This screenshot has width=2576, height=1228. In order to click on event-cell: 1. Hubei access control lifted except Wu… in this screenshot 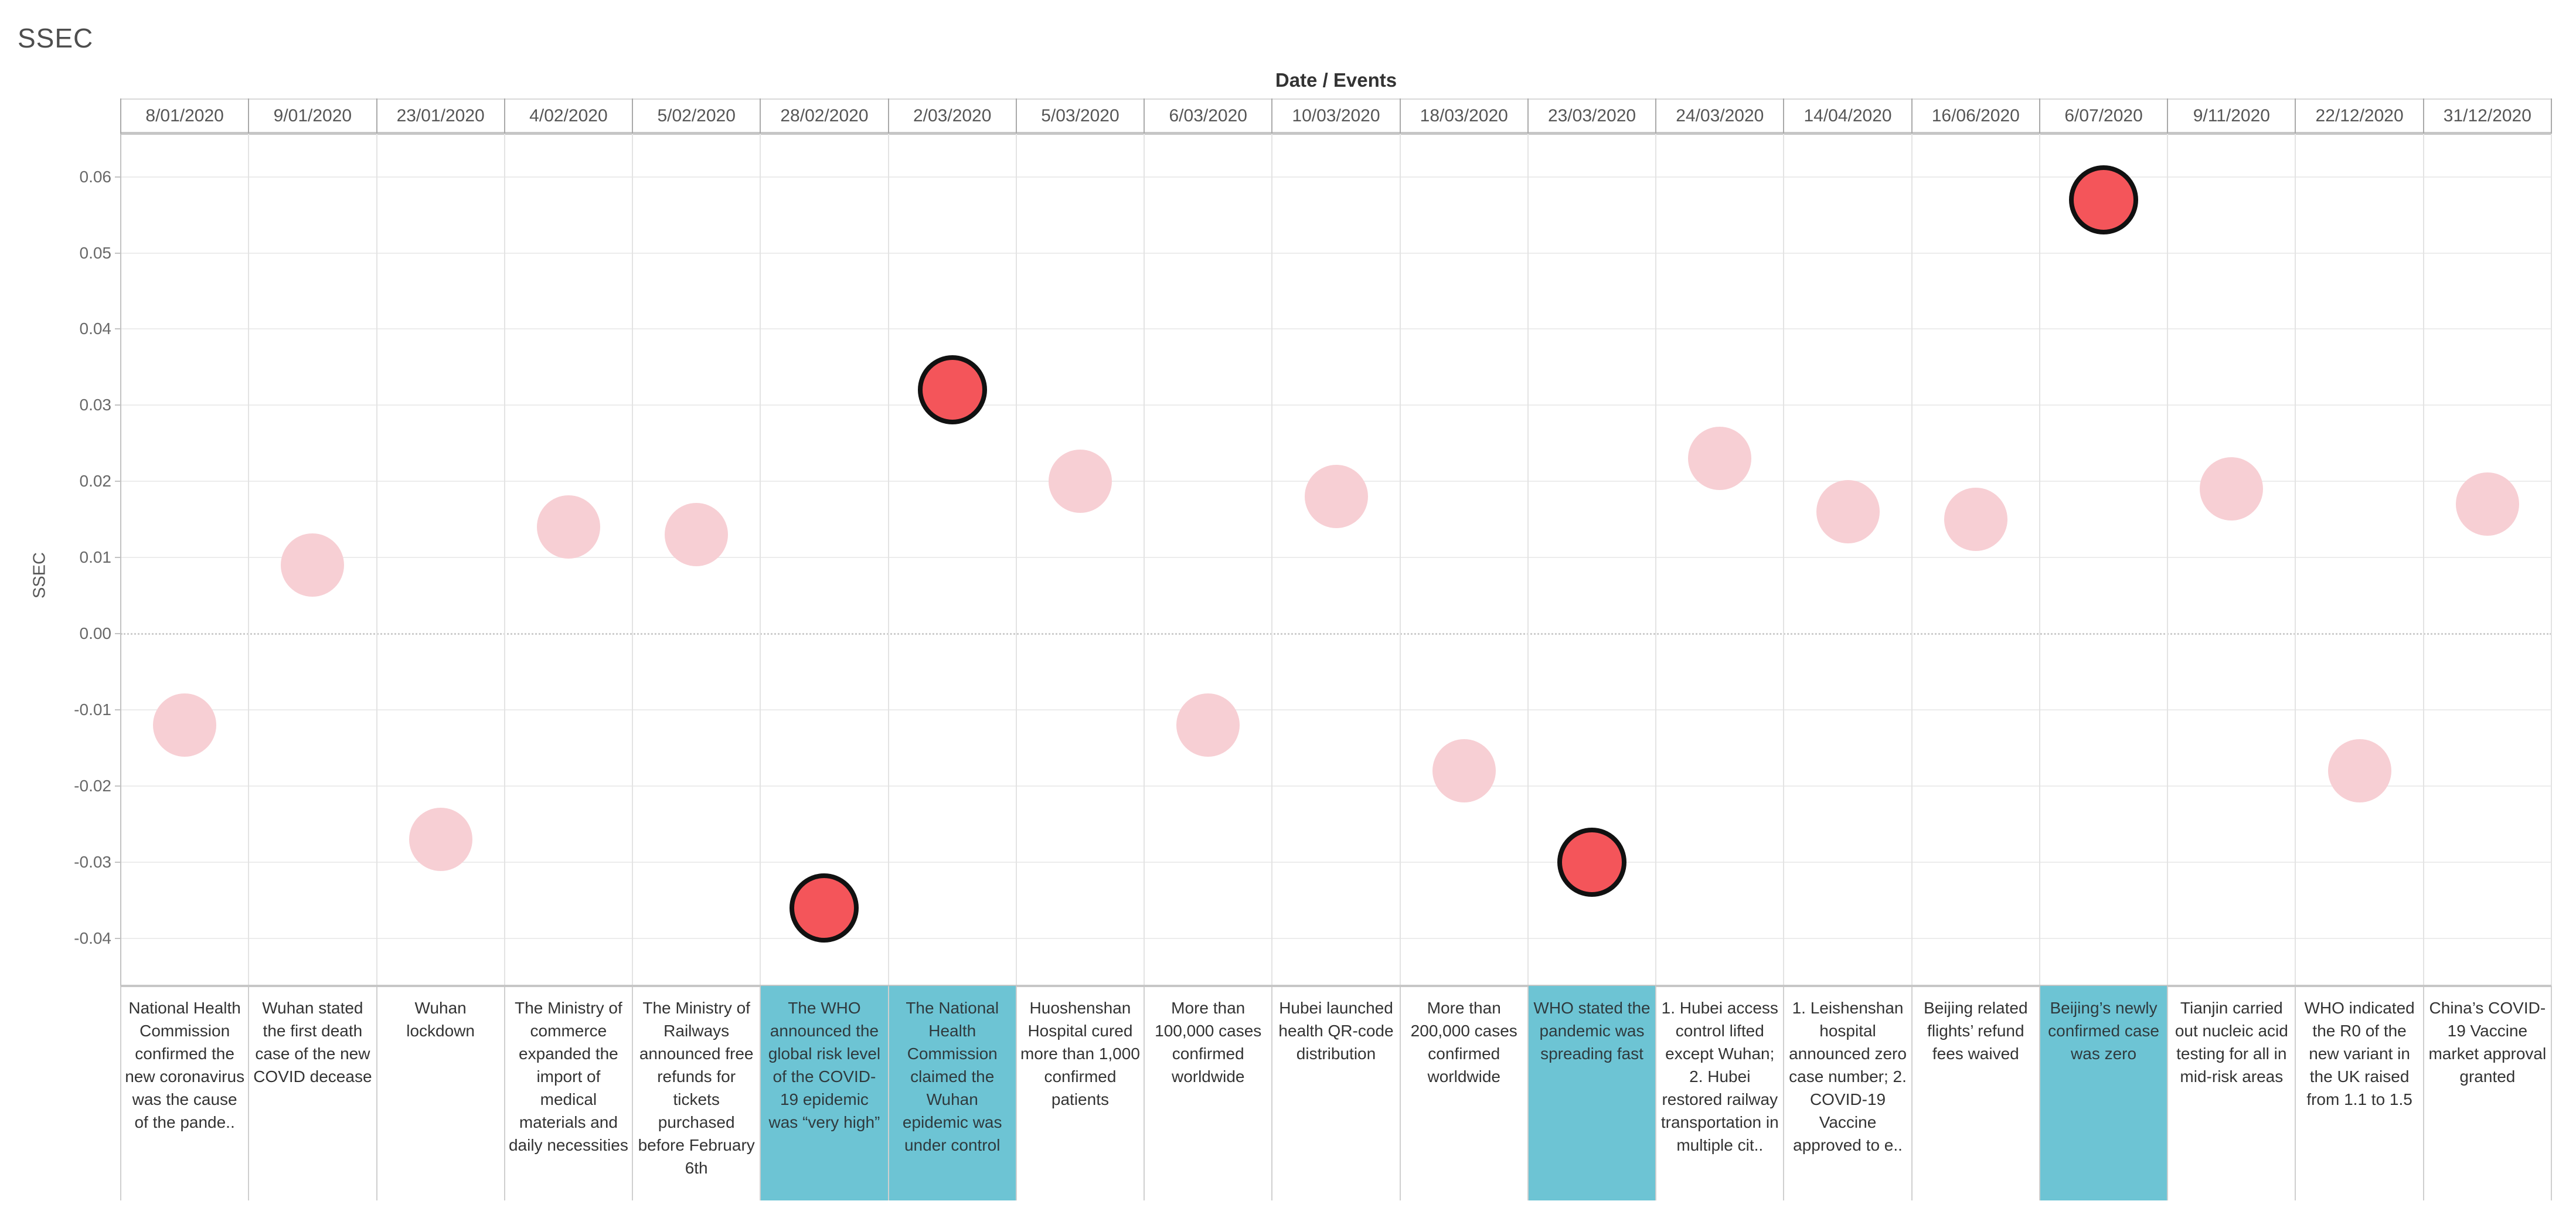, I will do `click(1719, 1076)`.